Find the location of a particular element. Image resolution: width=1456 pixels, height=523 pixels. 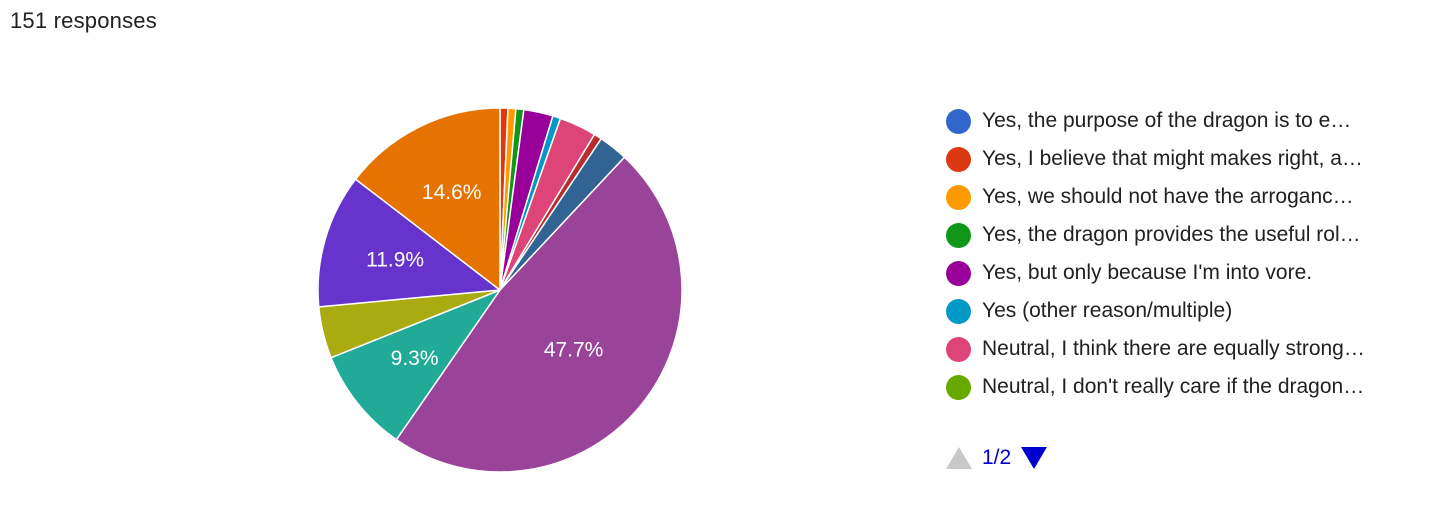

legend-page-number: 1/2 is located at coordinates (997, 457).